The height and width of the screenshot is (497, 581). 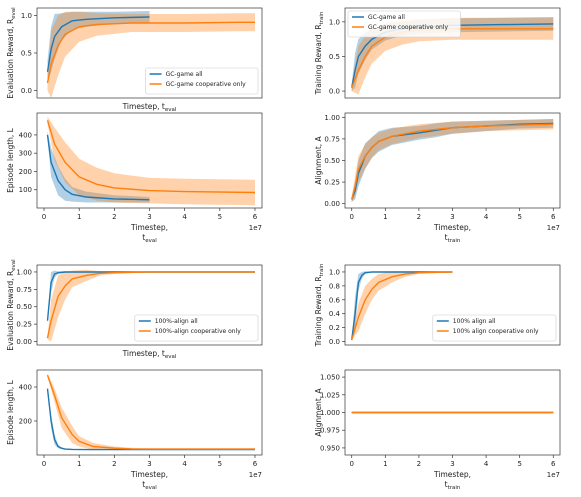 What do you see at coordinates (26, 54) in the screenshot?
I see `y-tick-label: 0.5` at bounding box center [26, 54].